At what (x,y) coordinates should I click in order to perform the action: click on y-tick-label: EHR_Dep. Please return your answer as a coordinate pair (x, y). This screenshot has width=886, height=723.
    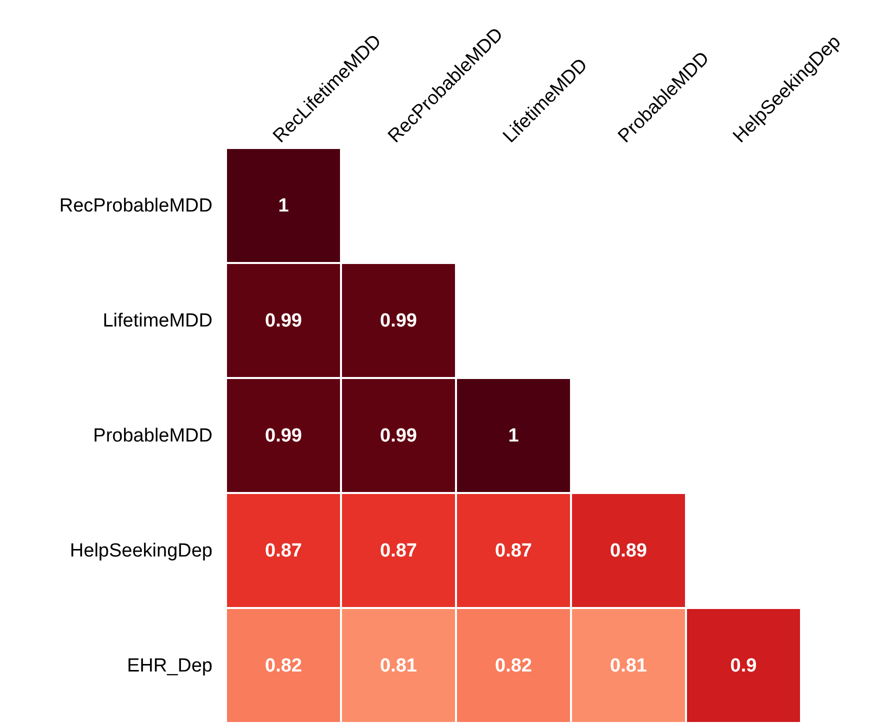
    Looking at the image, I should click on (169, 666).